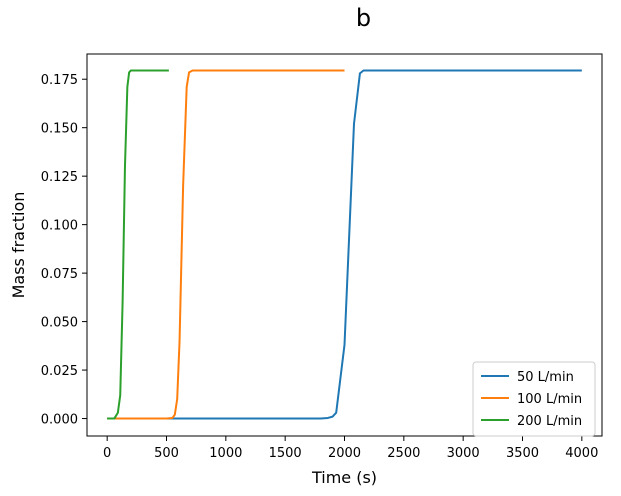 The image size is (621, 496). Describe the element at coordinates (581, 453) in the screenshot. I see `x-tick-label: 4000` at that location.